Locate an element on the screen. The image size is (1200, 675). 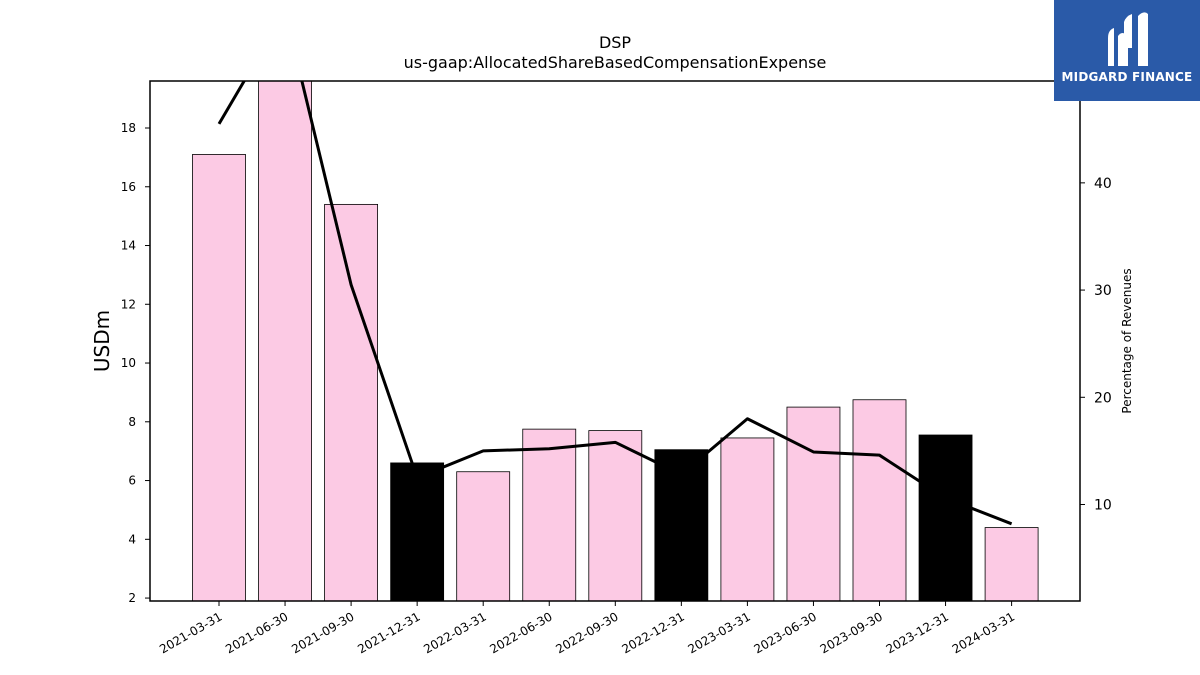
chart-title: DSP is located at coordinates (615, 42).